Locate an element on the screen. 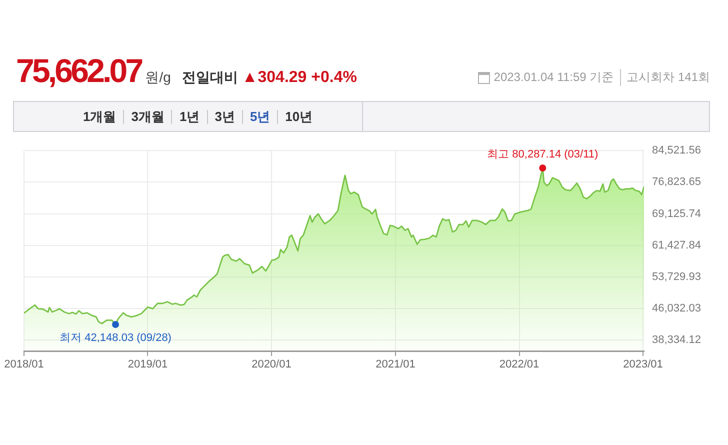  x-tick-label: 2020/01 is located at coordinates (272, 364).